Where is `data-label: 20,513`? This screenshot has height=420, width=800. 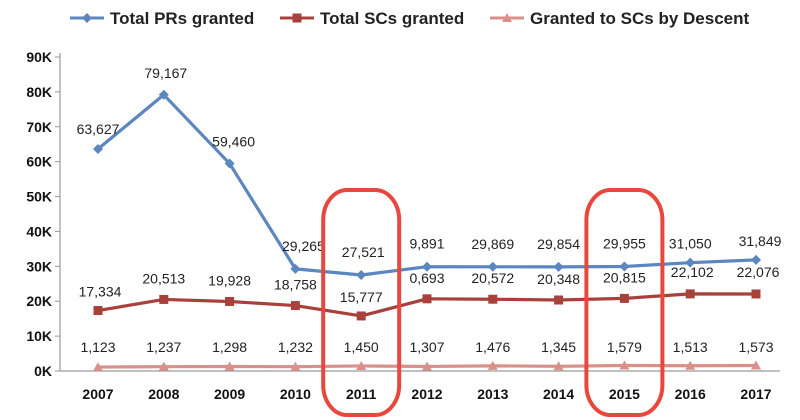
data-label: 20,513 is located at coordinates (163, 278).